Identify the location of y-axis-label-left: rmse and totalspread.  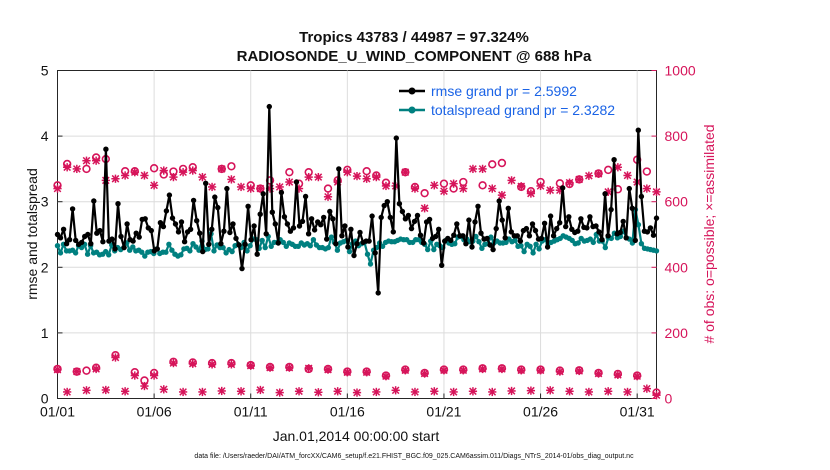
(32, 234).